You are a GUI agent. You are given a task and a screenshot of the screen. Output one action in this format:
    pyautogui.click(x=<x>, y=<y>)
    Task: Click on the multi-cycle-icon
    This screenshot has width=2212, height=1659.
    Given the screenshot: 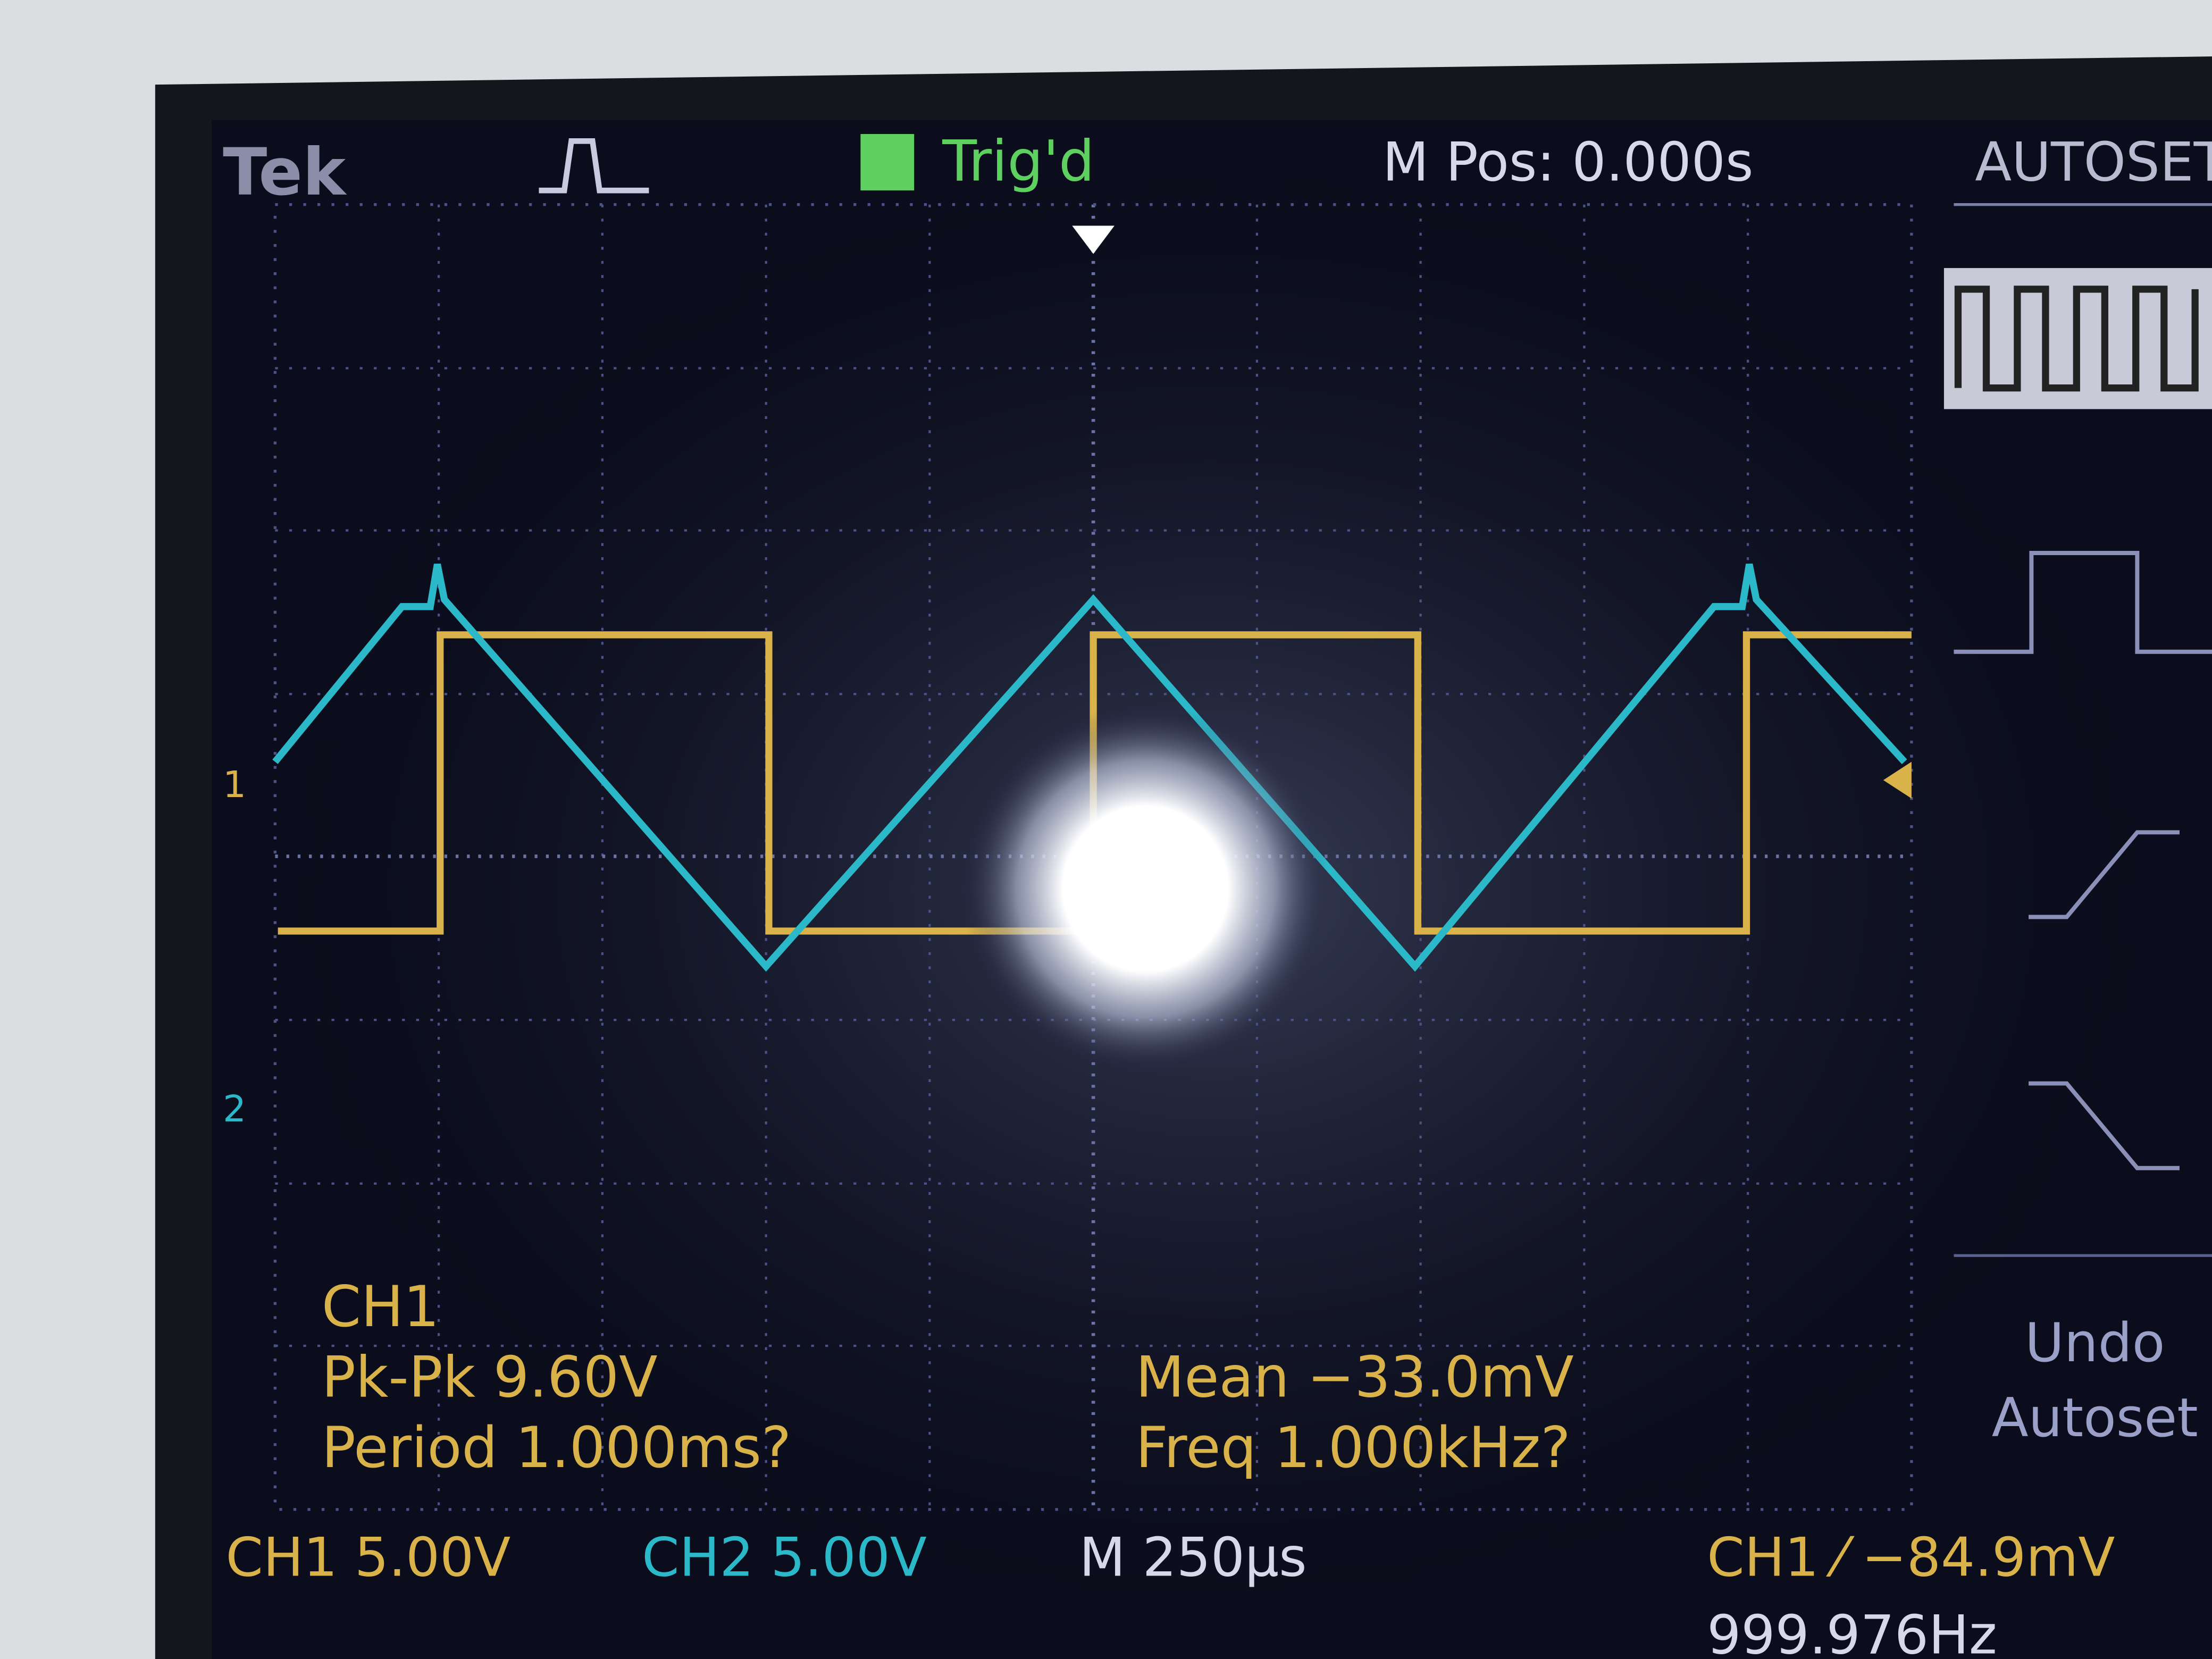 What is the action you would take?
    pyautogui.click(x=2076, y=339)
    